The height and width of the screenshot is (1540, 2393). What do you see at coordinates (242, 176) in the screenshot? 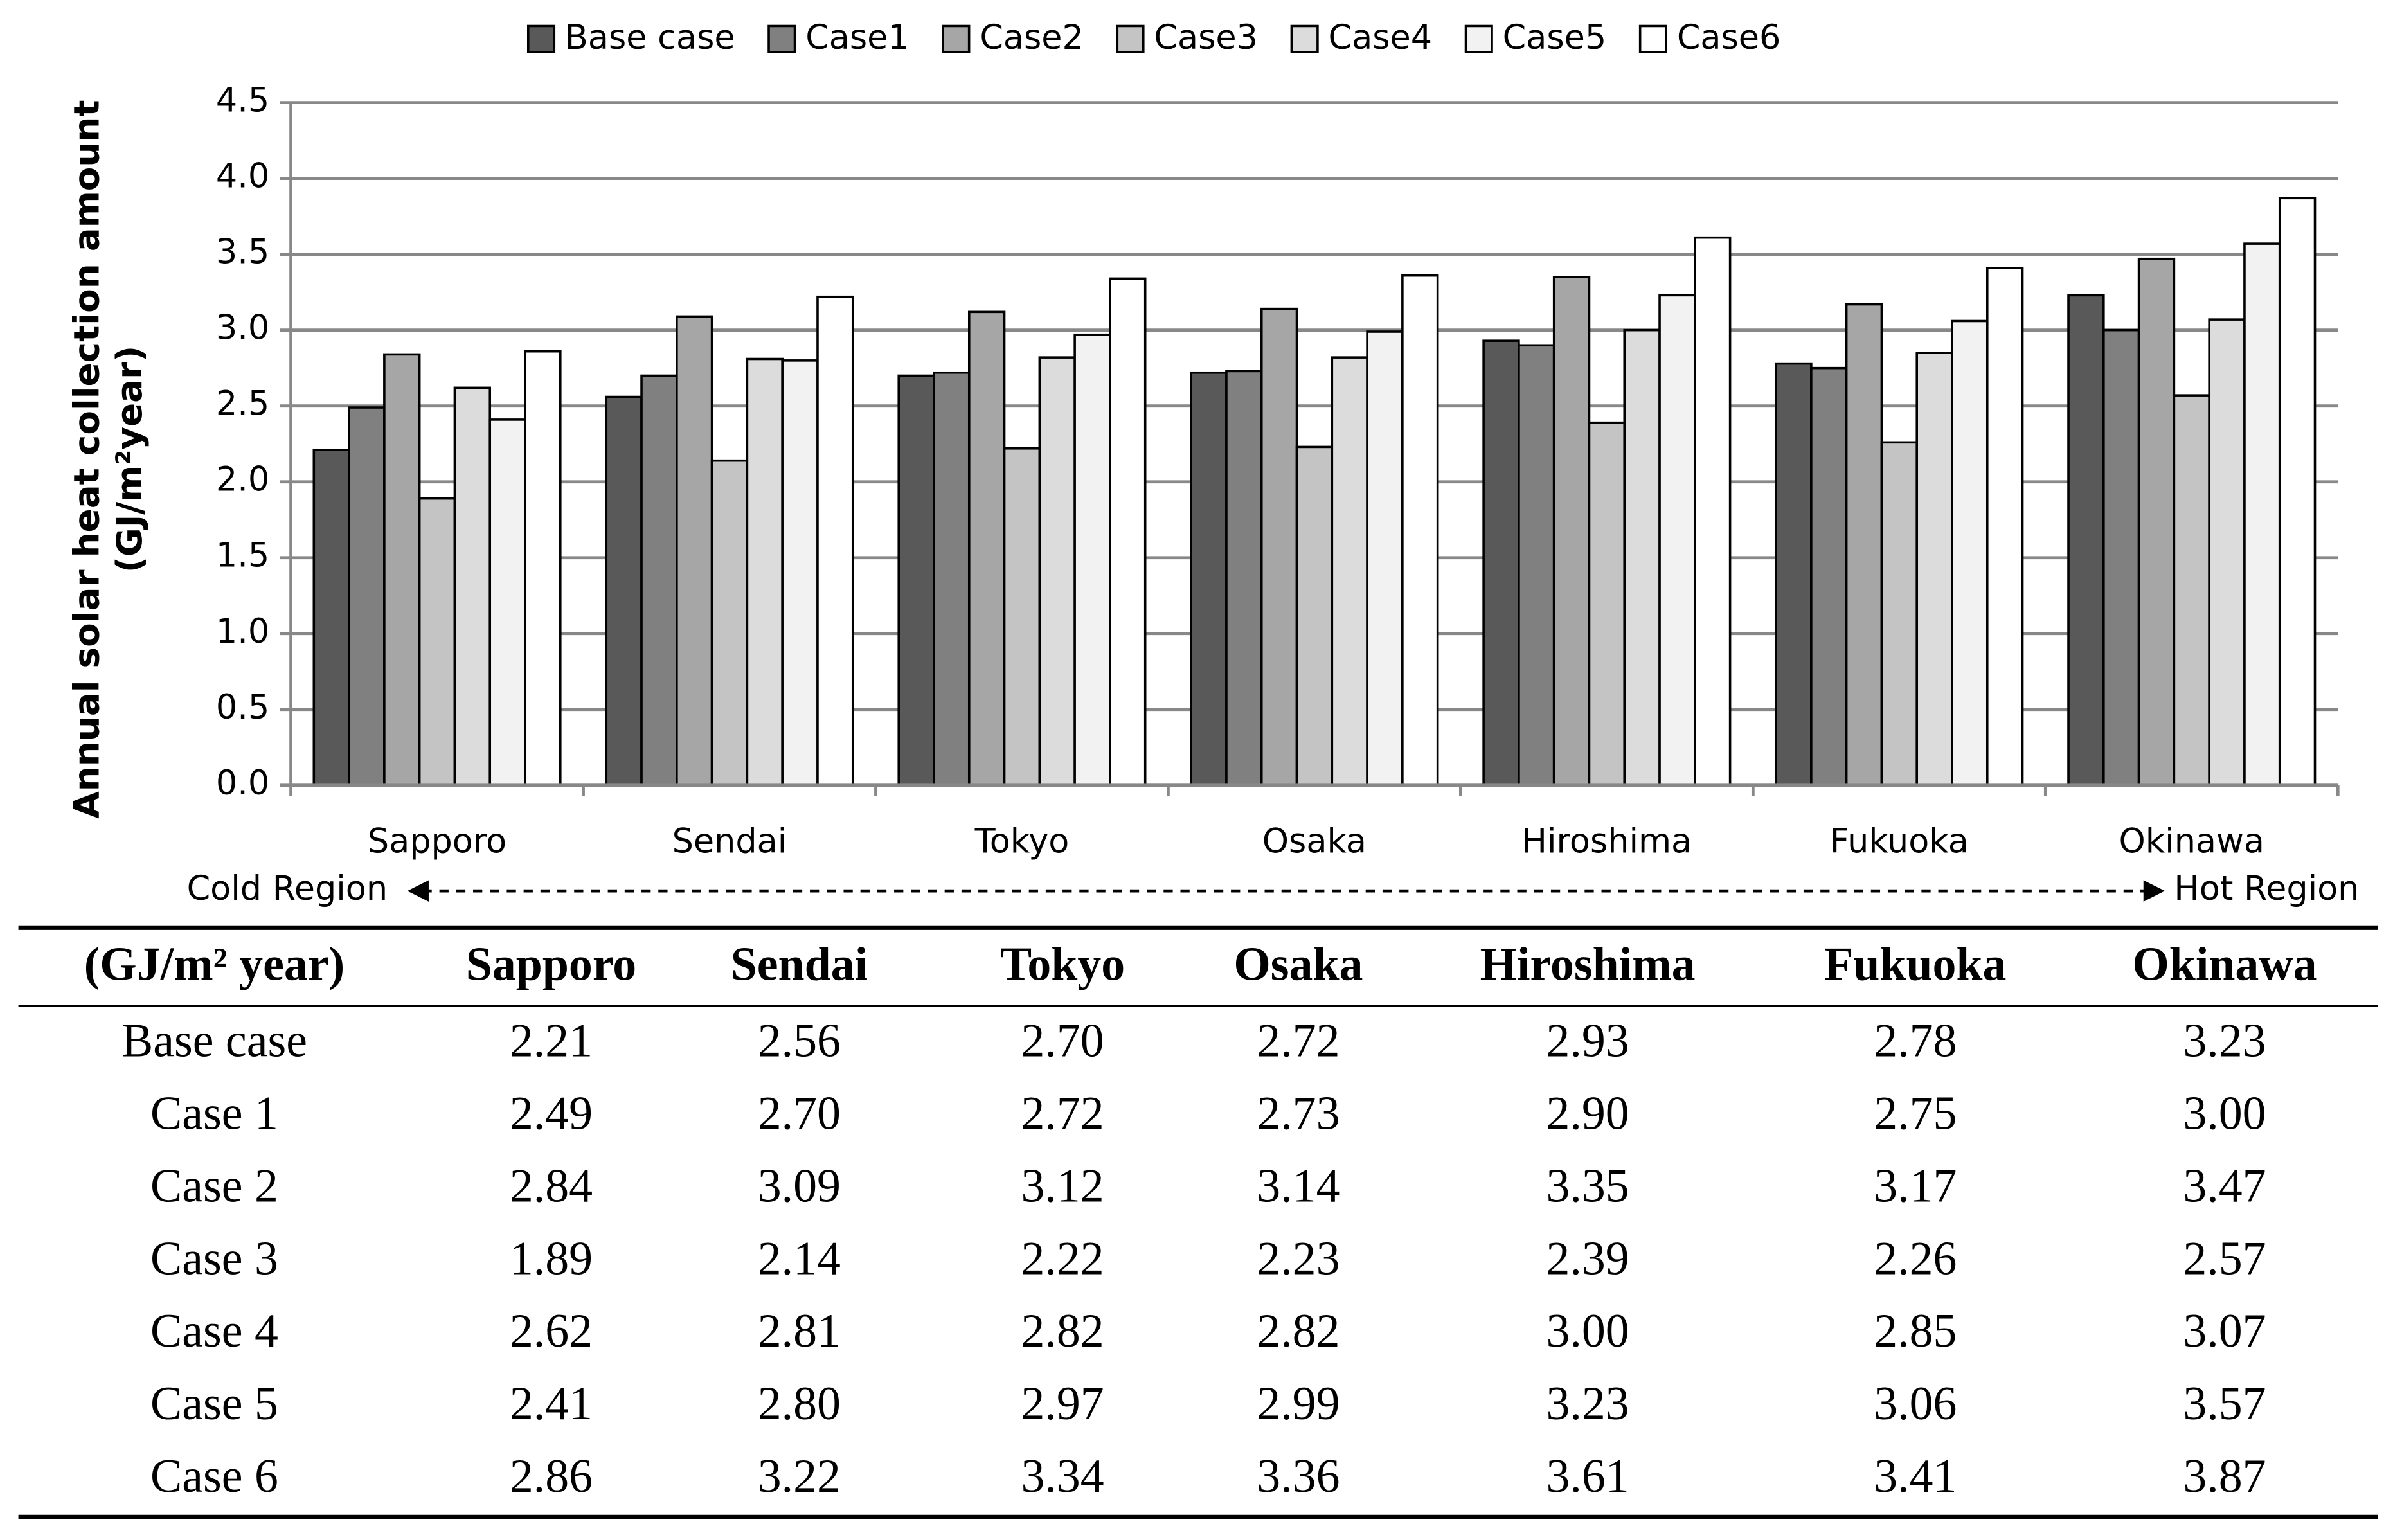
I see `y-tick-label: 4.0` at bounding box center [242, 176].